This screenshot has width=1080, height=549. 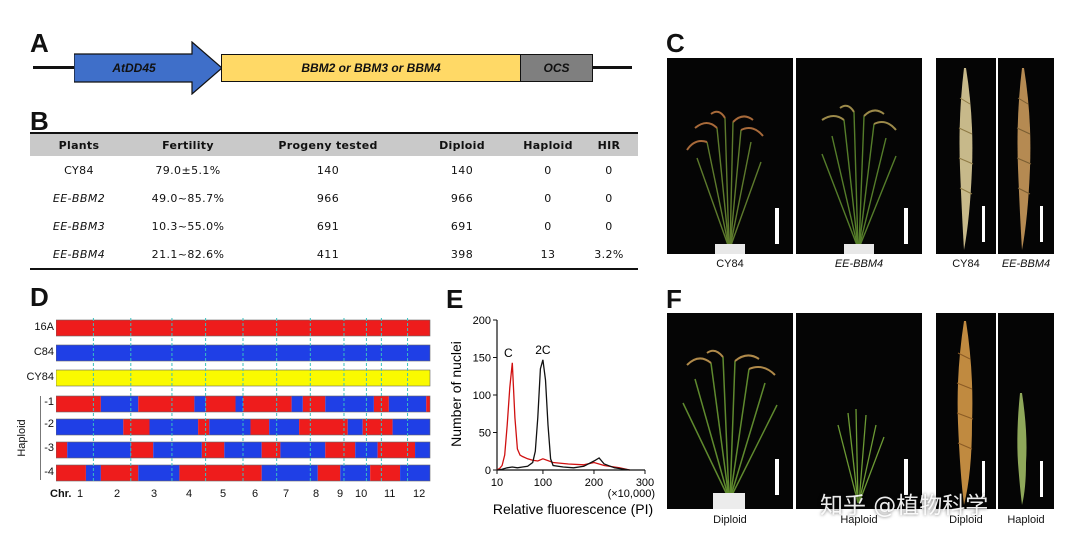 I want to click on chr-prefix: Chr., so click(x=61, y=494).